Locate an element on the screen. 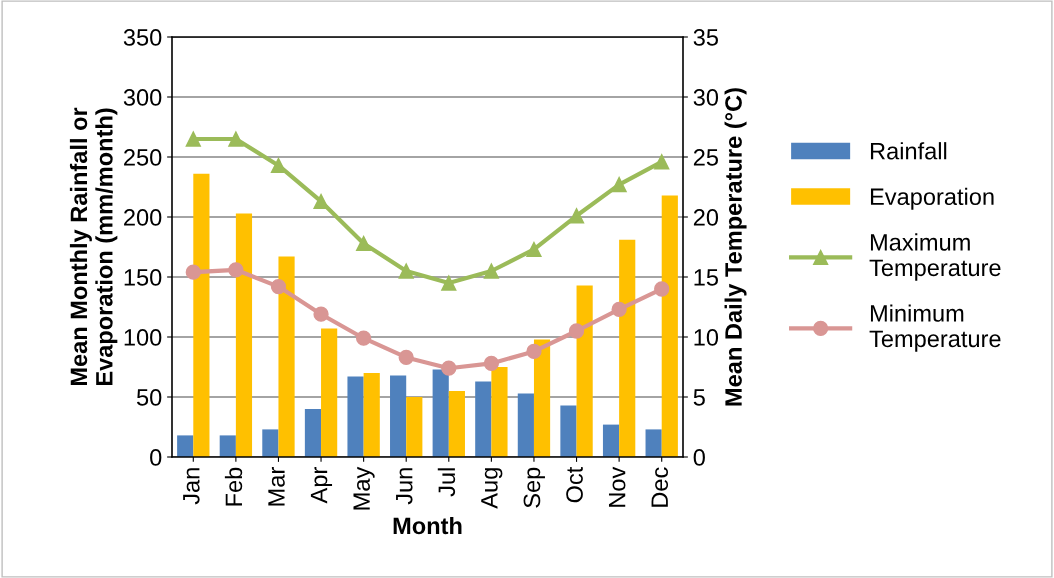 This screenshot has width=1054, height=578. x-tick-label: Dec is located at coordinates (660, 487).